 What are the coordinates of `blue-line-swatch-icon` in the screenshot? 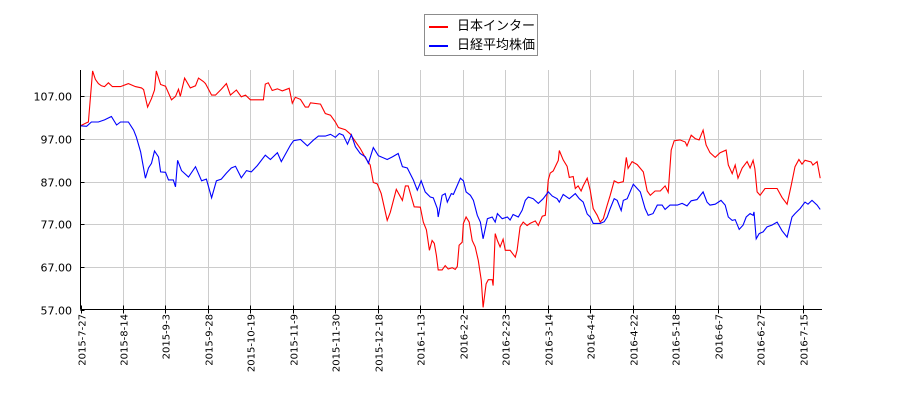 It's located at (438, 46).